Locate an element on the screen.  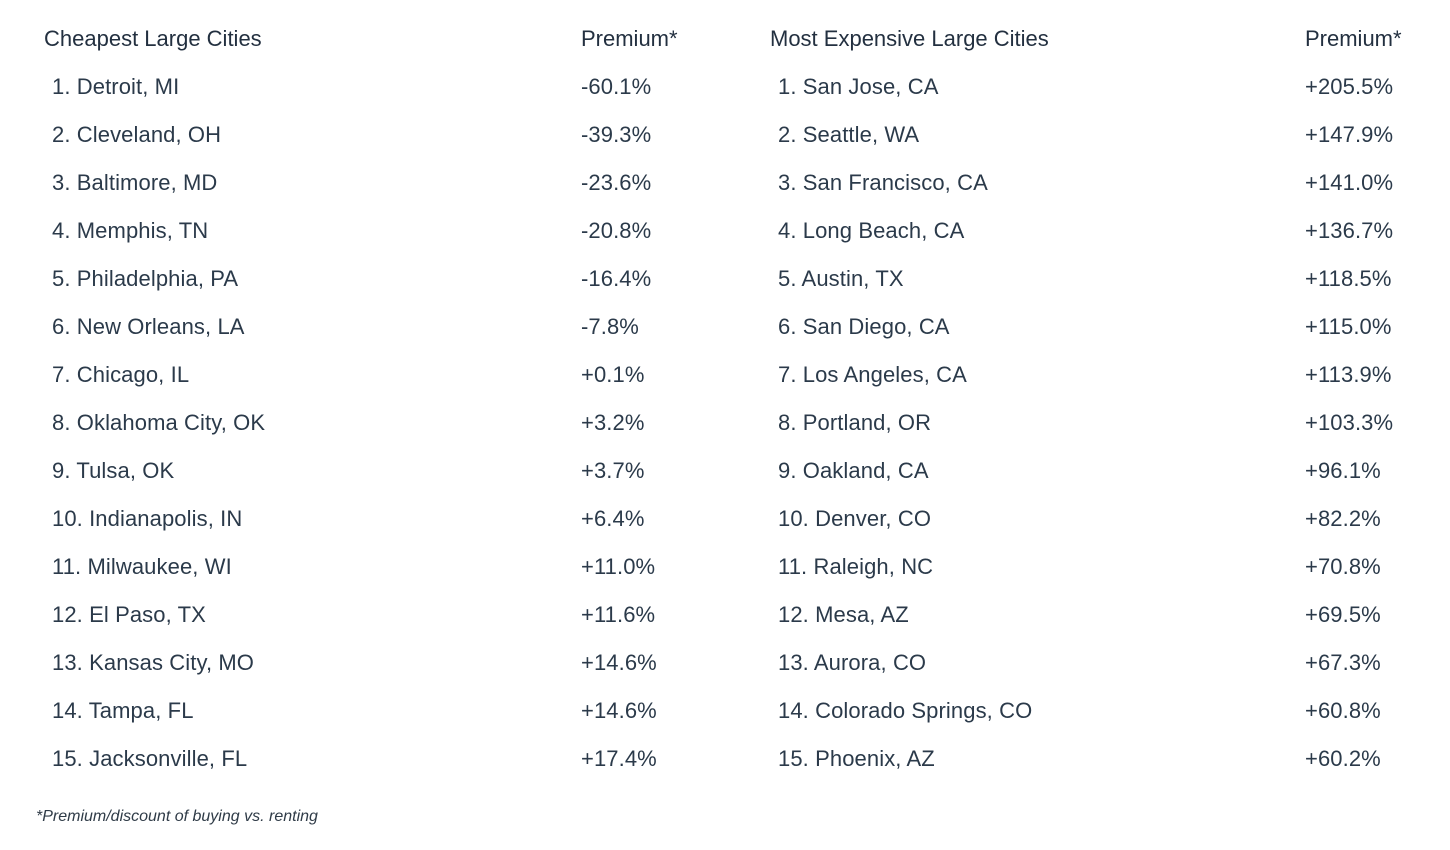
premium-value: +147.9% is located at coordinates (1349, 134).